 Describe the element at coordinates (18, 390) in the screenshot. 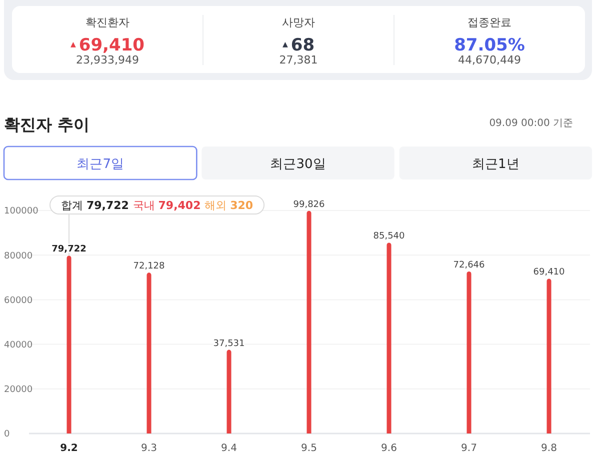

I see `y-tick-label: 20000` at that location.